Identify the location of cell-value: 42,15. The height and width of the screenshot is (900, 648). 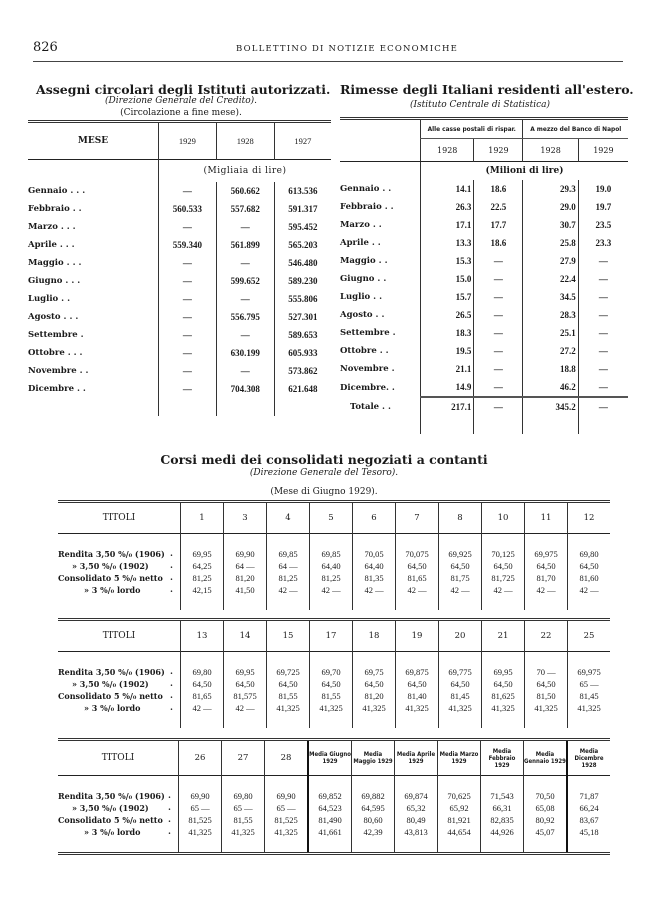
(202, 590).